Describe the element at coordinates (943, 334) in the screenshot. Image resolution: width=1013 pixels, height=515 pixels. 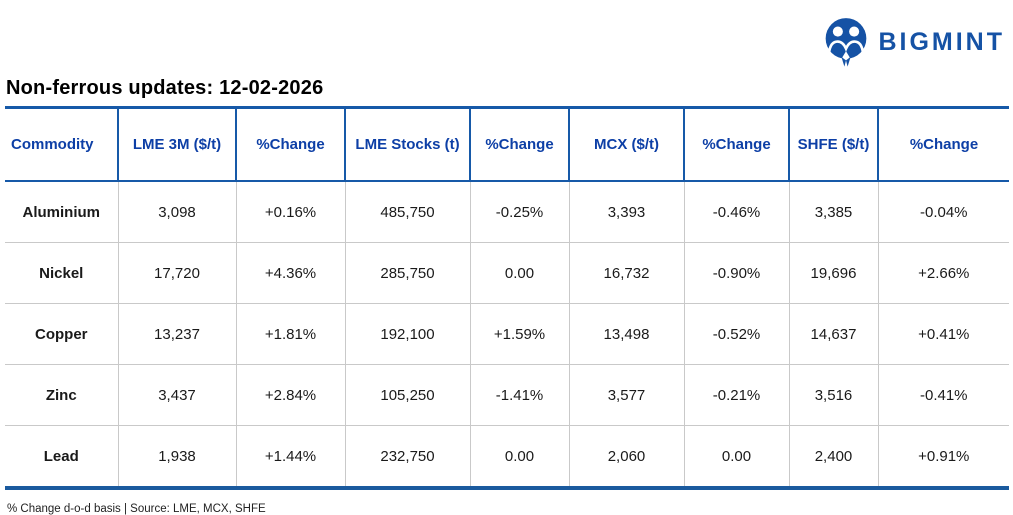
I see `pct-change-cell: +0.41%` at that location.